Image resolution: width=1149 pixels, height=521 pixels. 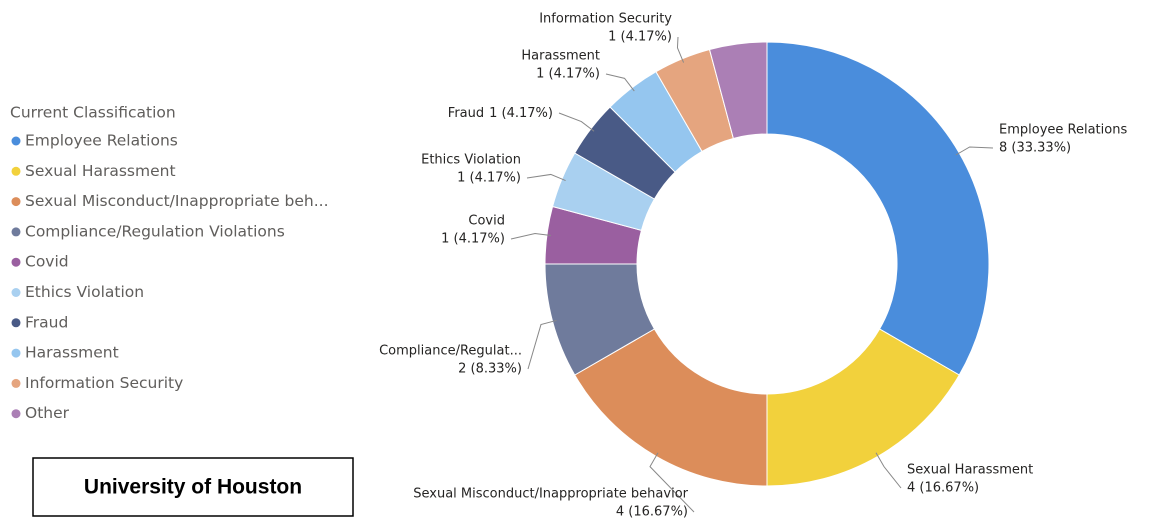 What do you see at coordinates (155, 231) in the screenshot?
I see `legend-label: Compliance/Regulation Violations` at bounding box center [155, 231].